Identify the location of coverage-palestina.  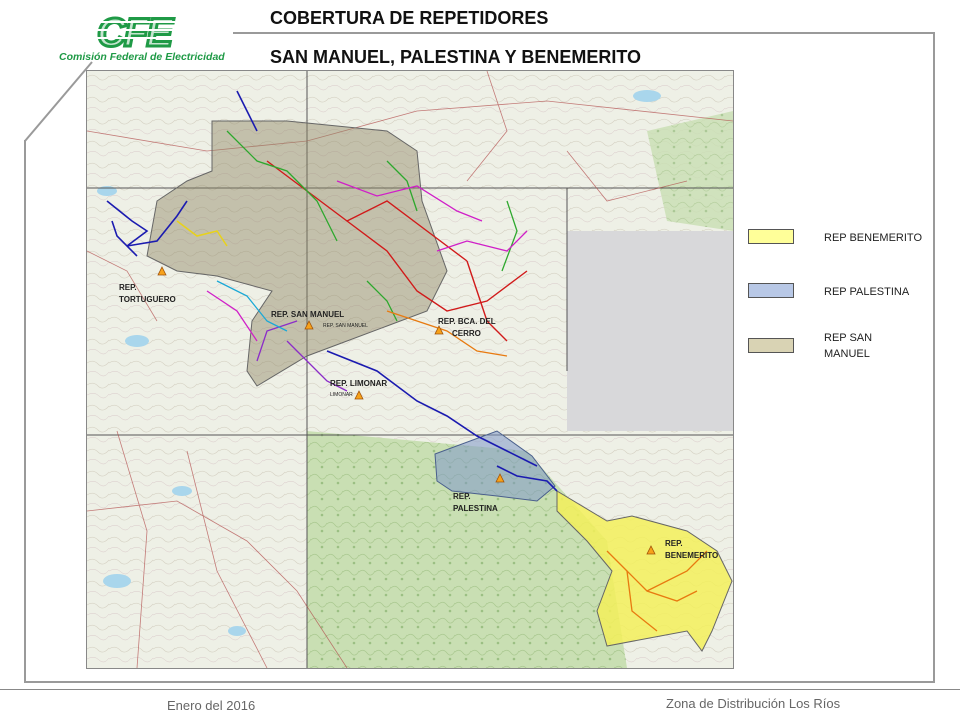
(495, 466).